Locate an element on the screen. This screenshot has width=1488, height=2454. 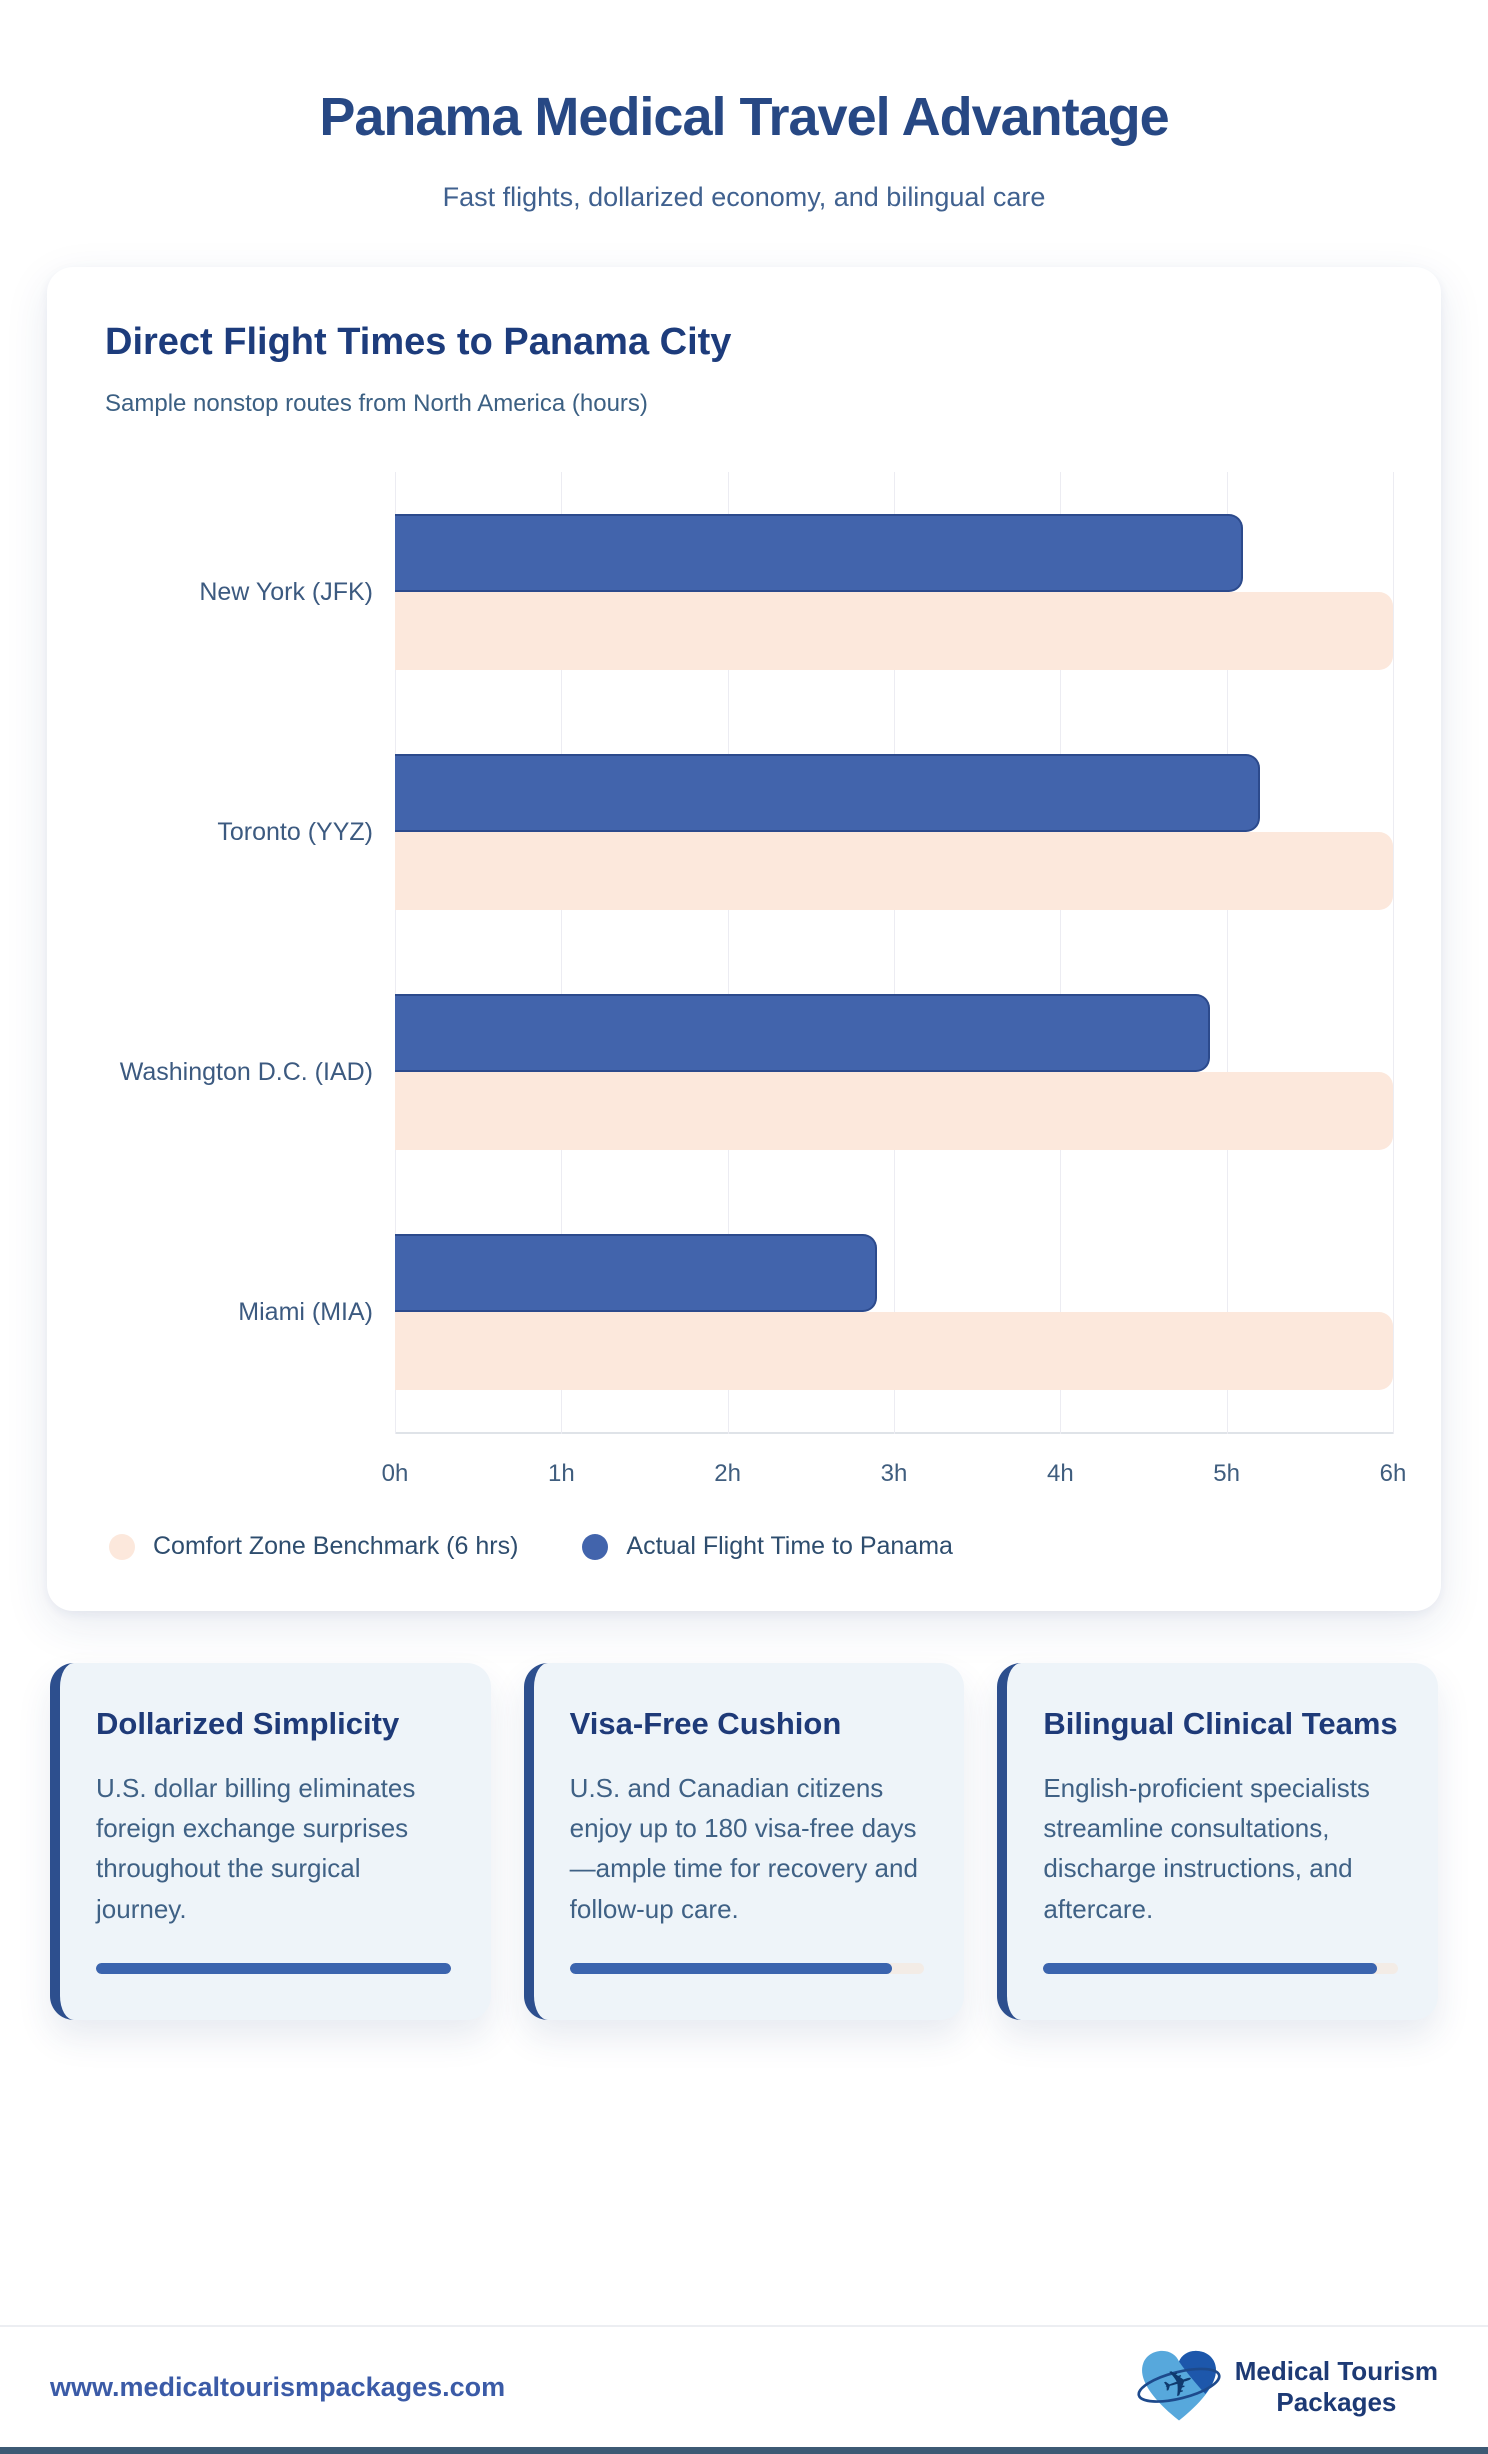
legend-item-actual: Actual Flight Time to Panama is located at coordinates (767, 1546).